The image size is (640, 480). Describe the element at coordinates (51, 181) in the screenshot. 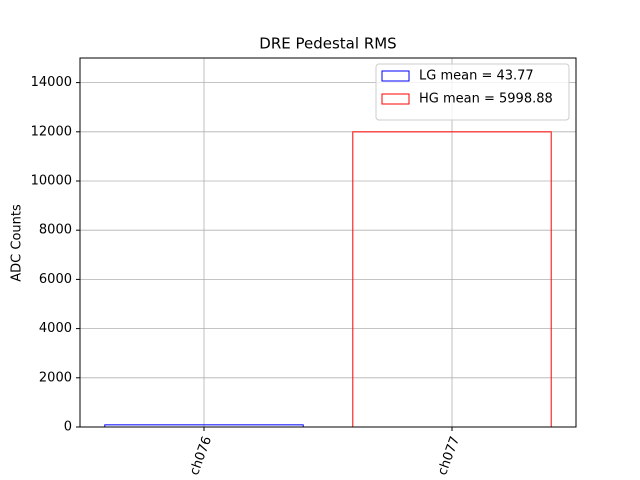

I see `y-tick-label: 10000` at that location.